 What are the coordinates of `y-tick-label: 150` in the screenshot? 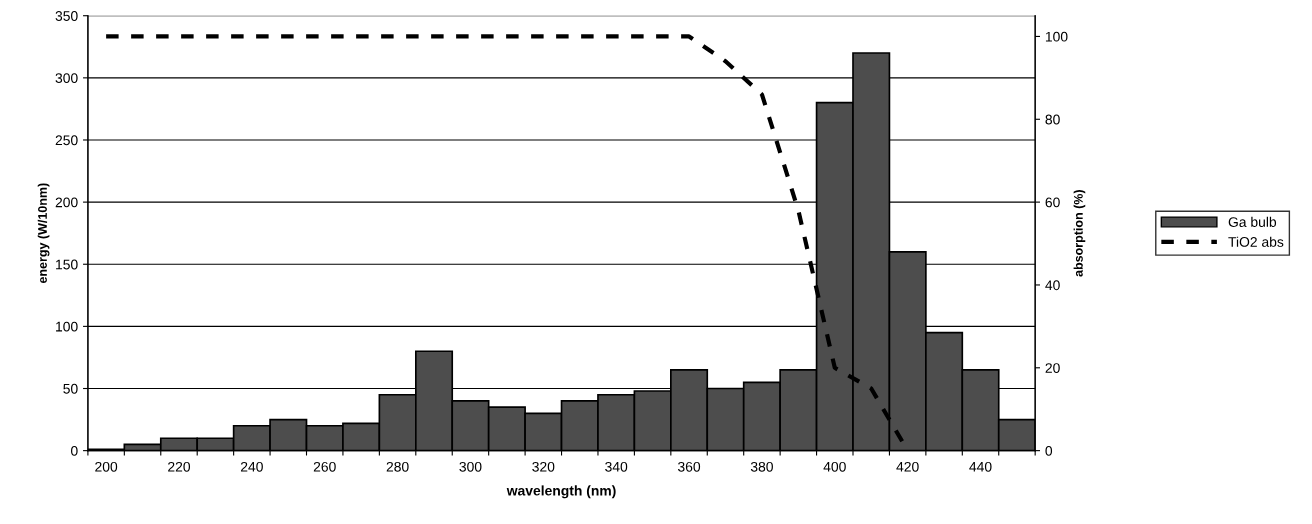 It's located at (67, 264).